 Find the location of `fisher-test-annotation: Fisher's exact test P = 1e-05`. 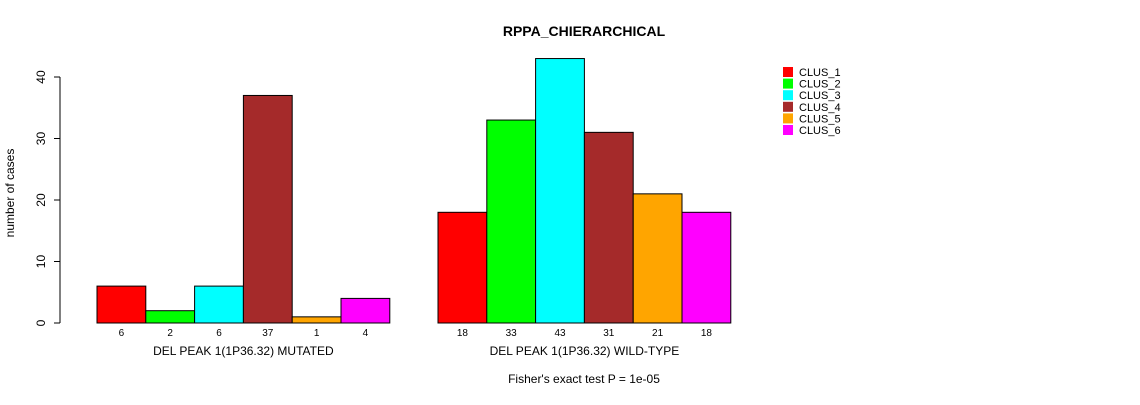

fisher-test-annotation: Fisher's exact test P = 1e-05 is located at coordinates (584, 379).